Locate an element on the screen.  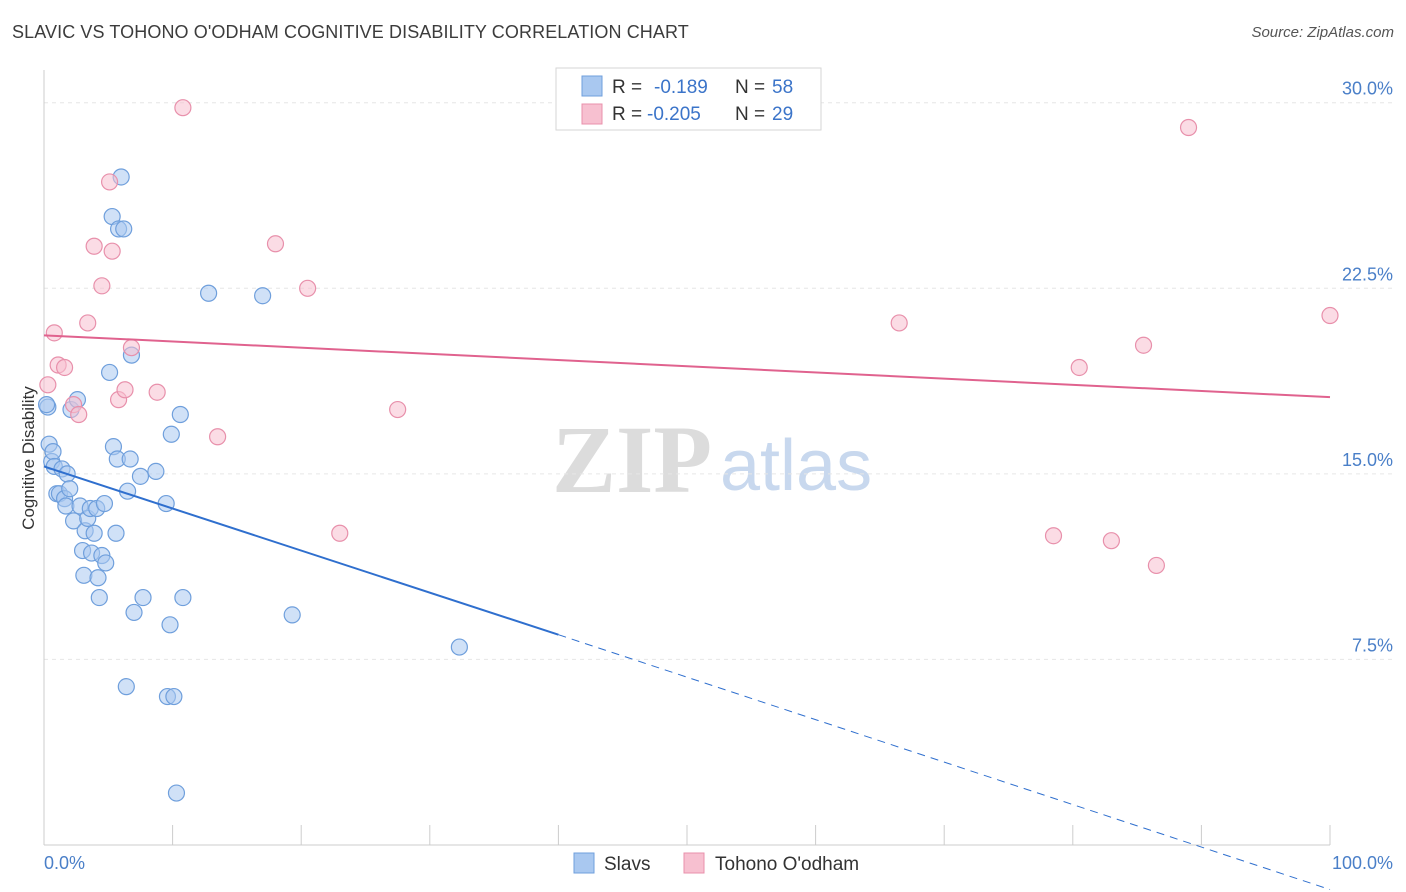
legend-tohono-r-label: R = is located at coordinates (627, 114).